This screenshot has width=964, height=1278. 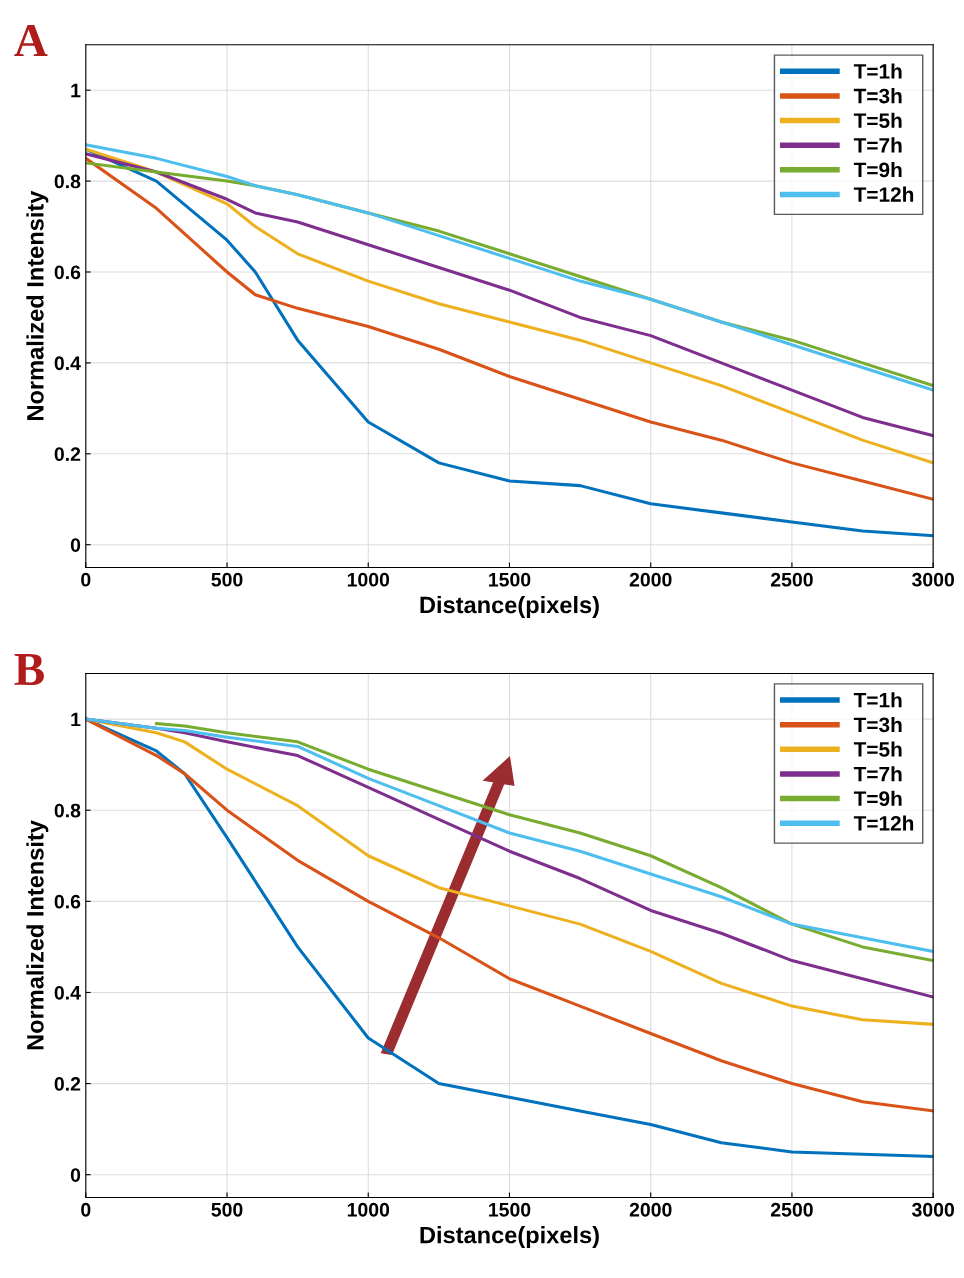 What do you see at coordinates (29, 669) in the screenshot?
I see `text: B` at bounding box center [29, 669].